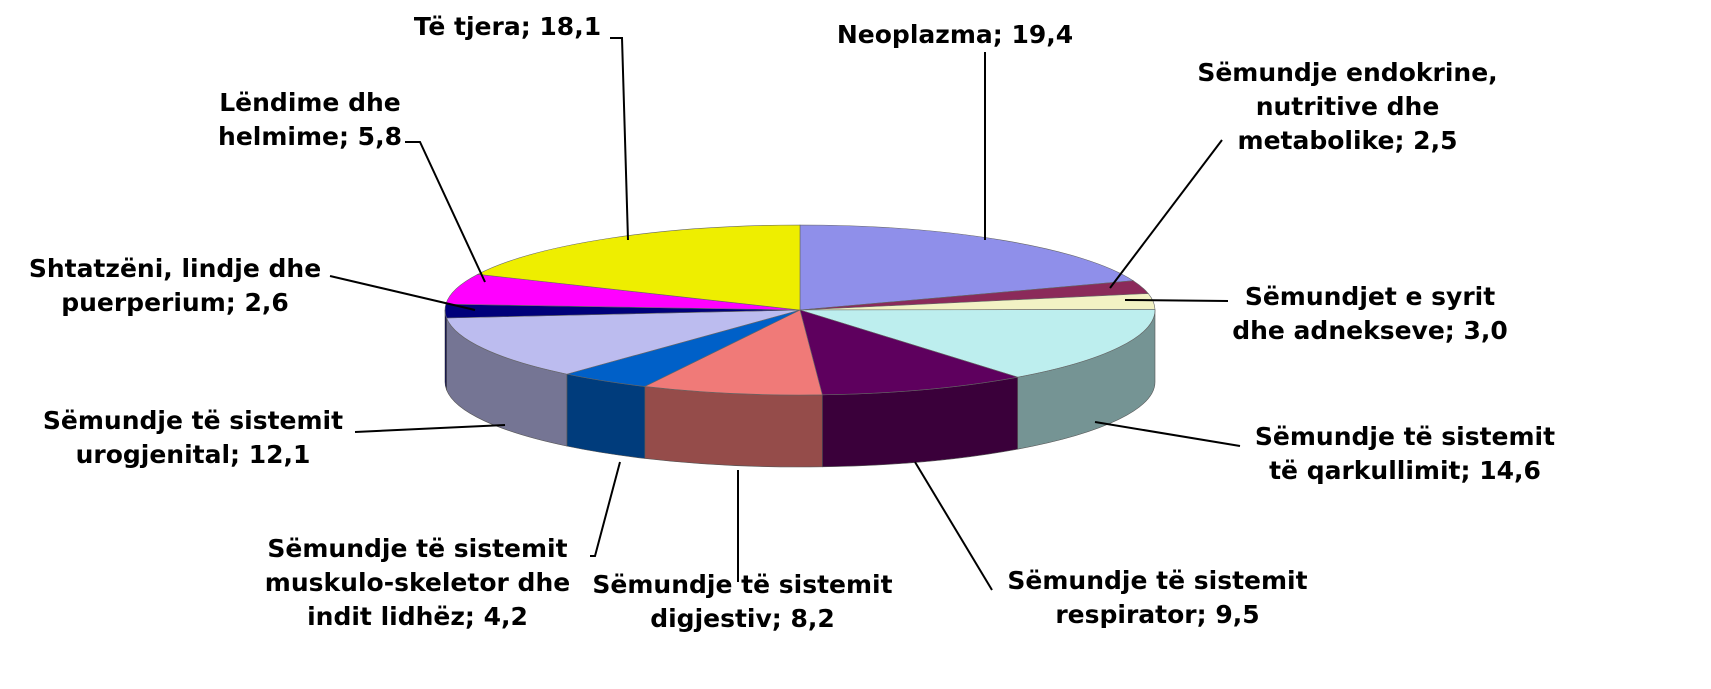 The height and width of the screenshot is (689, 1711). I want to click on data-label: Sëmundjet e syrit dhe adnekseve; 3,0, so click(1370, 314).